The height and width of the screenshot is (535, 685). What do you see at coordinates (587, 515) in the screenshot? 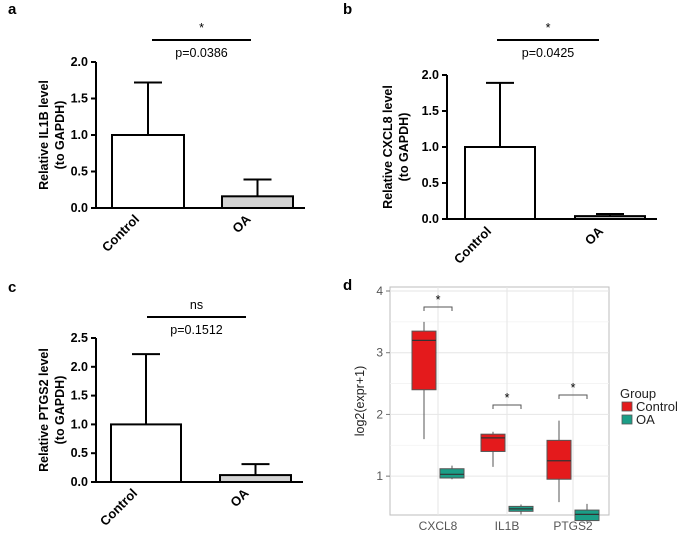
I see `box-ptgs2-oa` at bounding box center [587, 515].